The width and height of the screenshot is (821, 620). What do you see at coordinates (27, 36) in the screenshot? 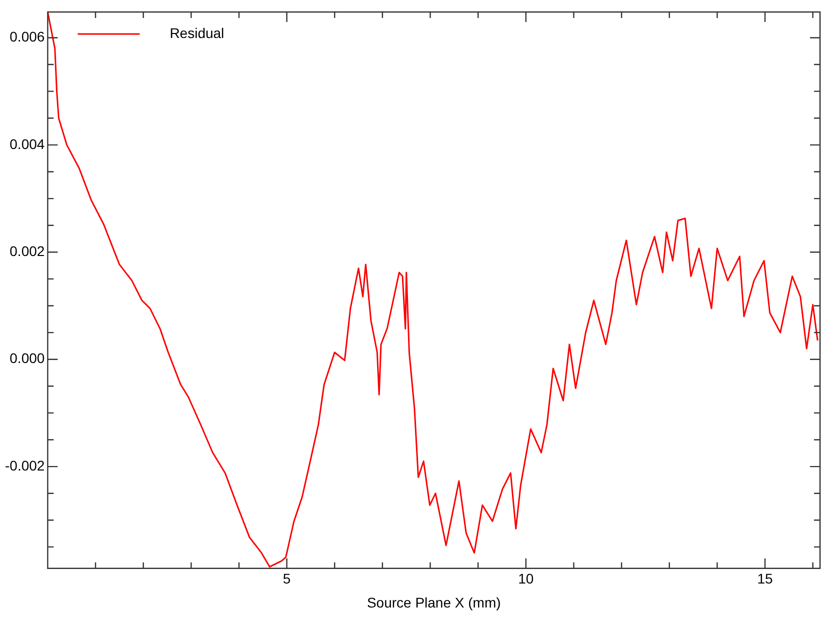
I see `y-tick-label: 0.006` at bounding box center [27, 36].